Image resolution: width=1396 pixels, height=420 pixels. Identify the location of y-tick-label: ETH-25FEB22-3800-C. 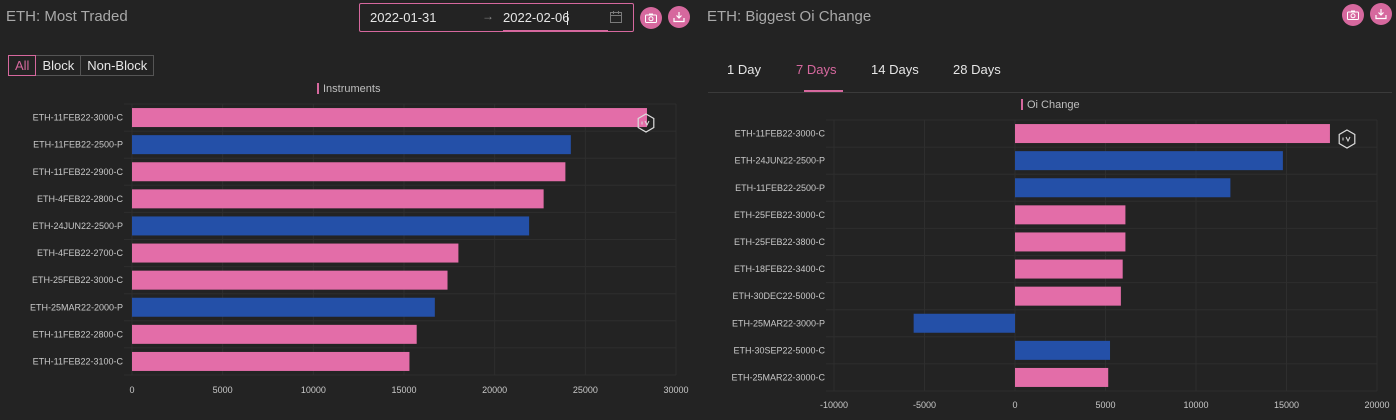
(780, 242).